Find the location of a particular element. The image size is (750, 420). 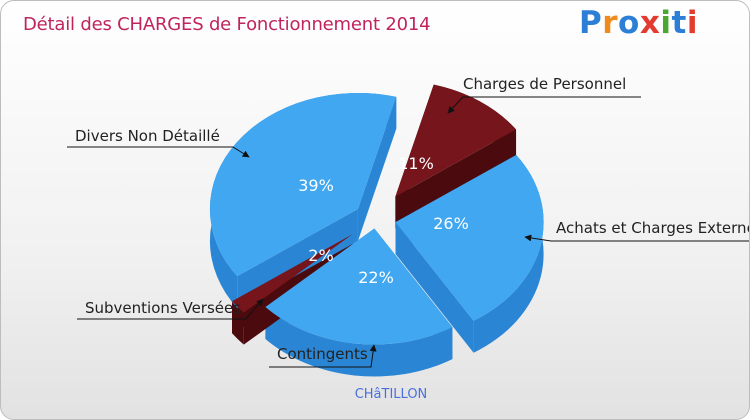

logo-letter: o is located at coordinates (629, 23).